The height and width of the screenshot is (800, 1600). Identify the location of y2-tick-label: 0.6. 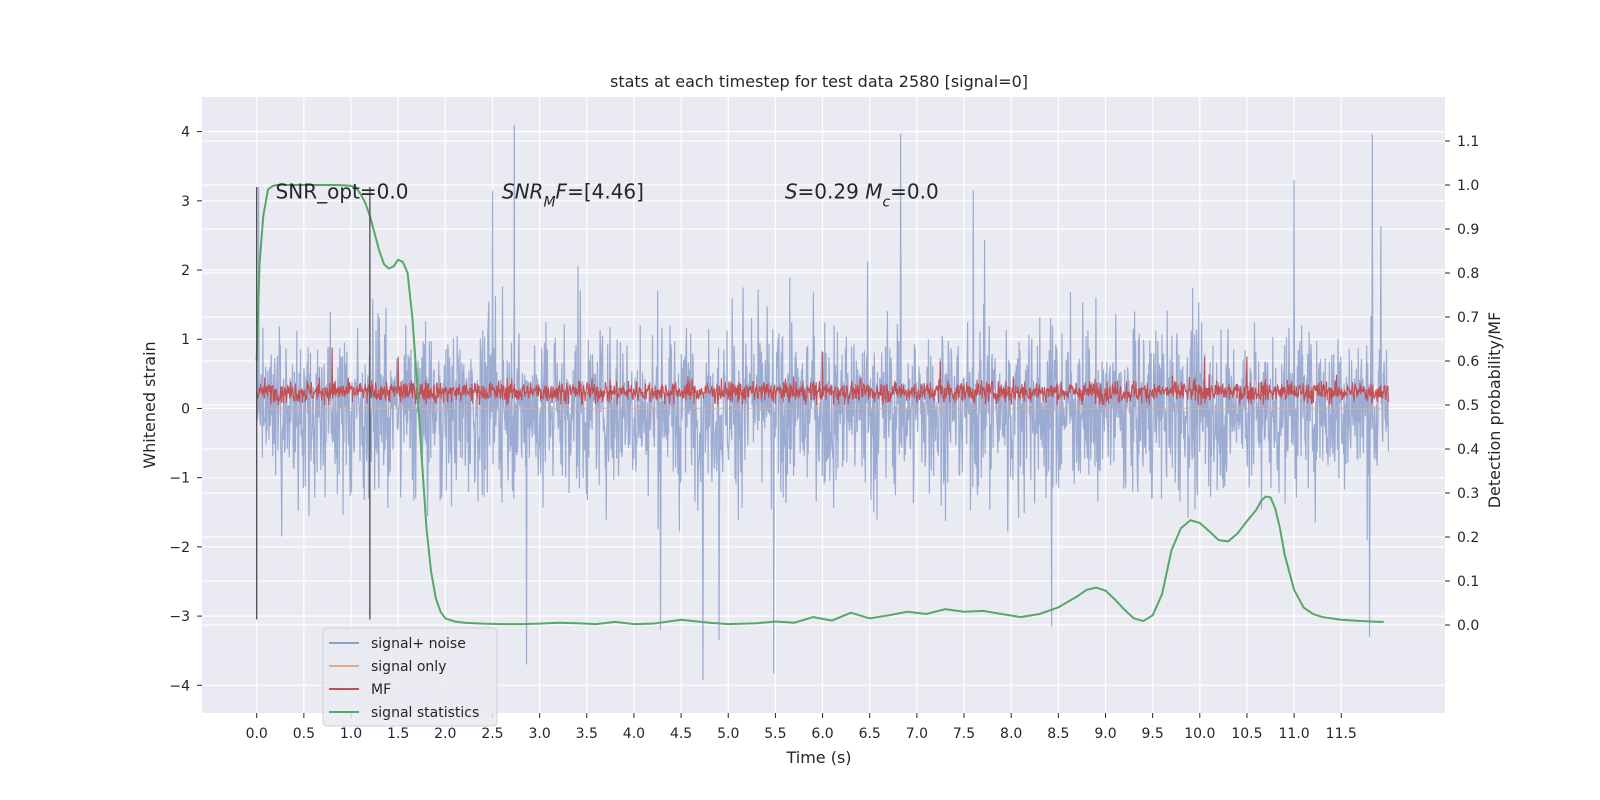
(1468, 362).